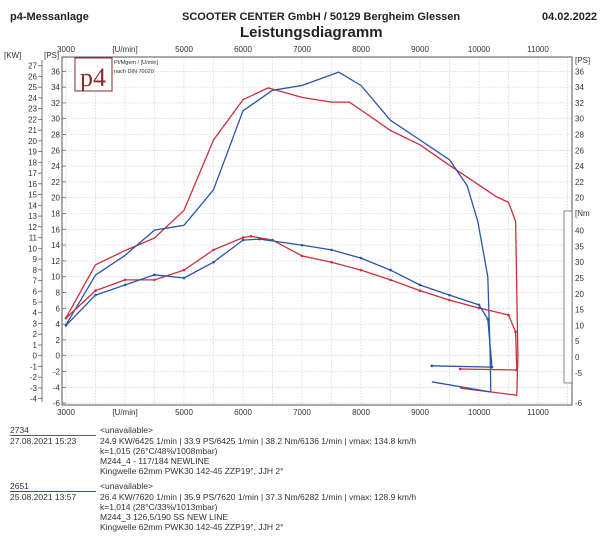  I want to click on kw-tick-label: 18, so click(32, 162).